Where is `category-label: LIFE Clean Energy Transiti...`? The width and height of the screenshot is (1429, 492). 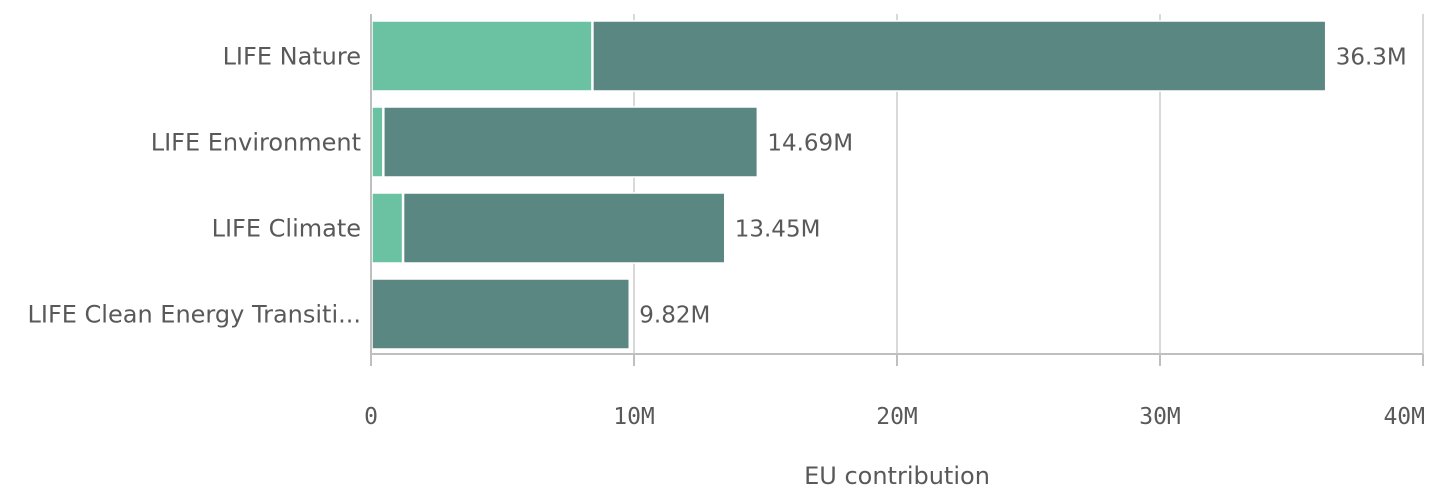 category-label: LIFE Clean Energy Transiti... is located at coordinates (195, 315).